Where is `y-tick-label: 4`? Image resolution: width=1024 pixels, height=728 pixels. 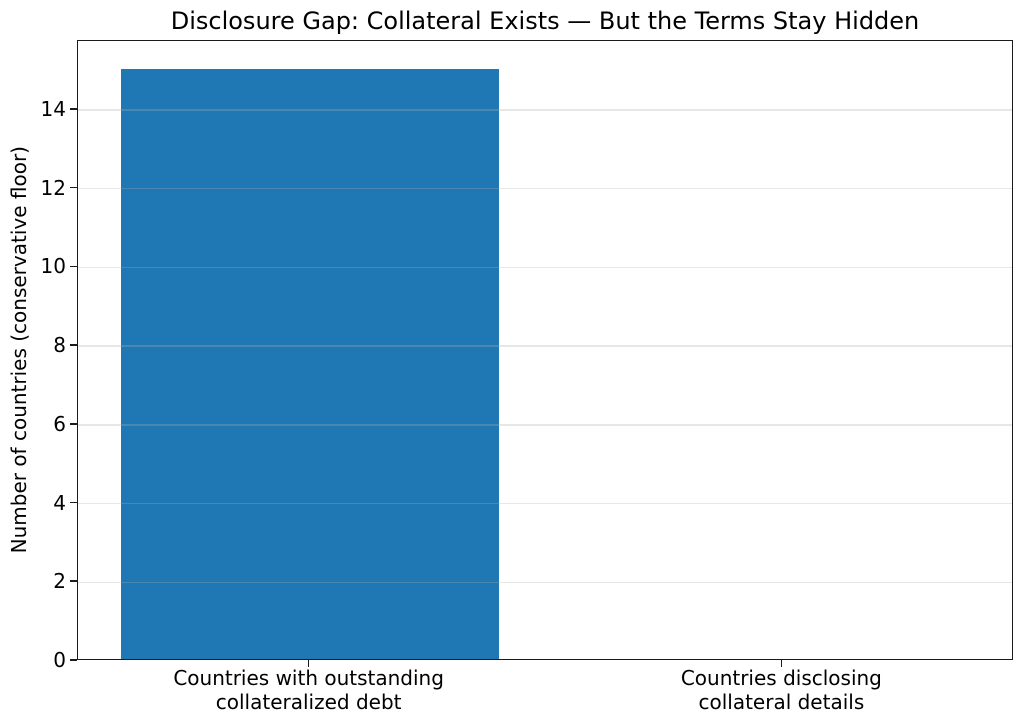
y-tick-label: 4 is located at coordinates (59, 502).